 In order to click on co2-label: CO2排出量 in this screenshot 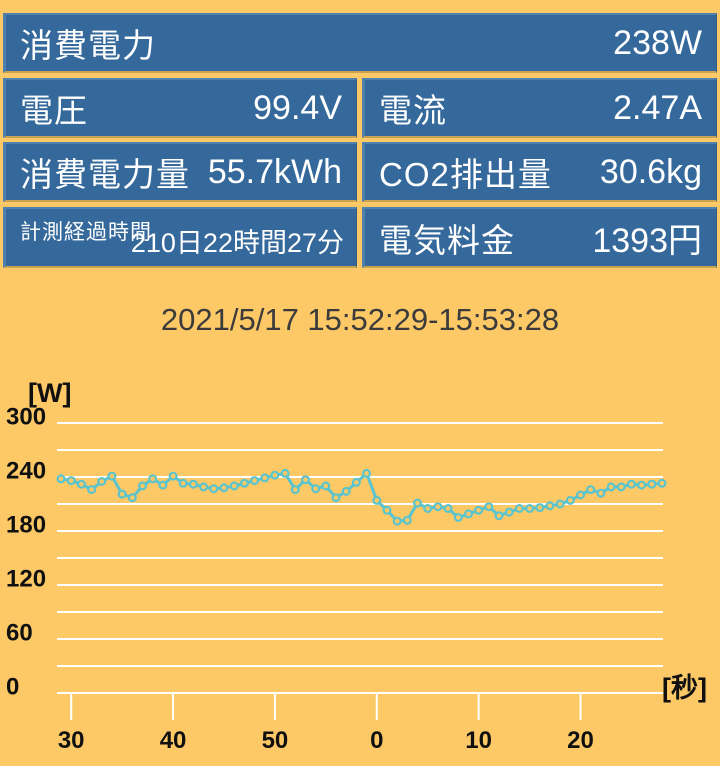, I will do `click(465, 174)`.